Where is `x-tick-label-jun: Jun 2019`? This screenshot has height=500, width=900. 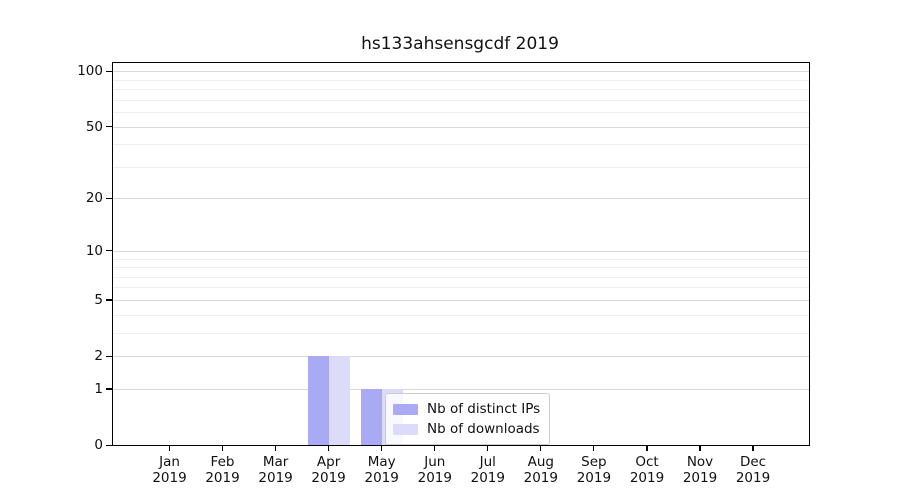
x-tick-label-jun: Jun 2019 is located at coordinates (434, 470).